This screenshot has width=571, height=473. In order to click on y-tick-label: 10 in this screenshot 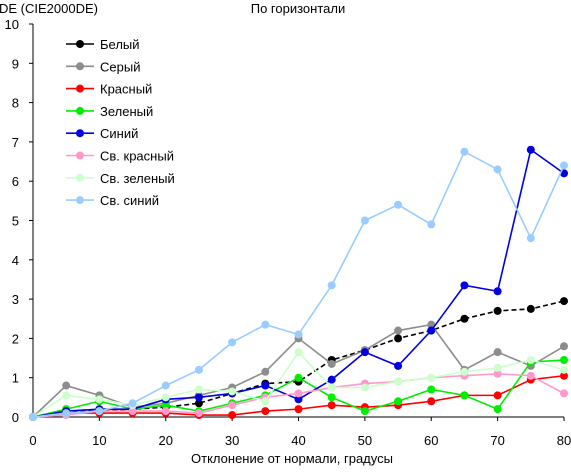, I will do `click(12, 24)`.